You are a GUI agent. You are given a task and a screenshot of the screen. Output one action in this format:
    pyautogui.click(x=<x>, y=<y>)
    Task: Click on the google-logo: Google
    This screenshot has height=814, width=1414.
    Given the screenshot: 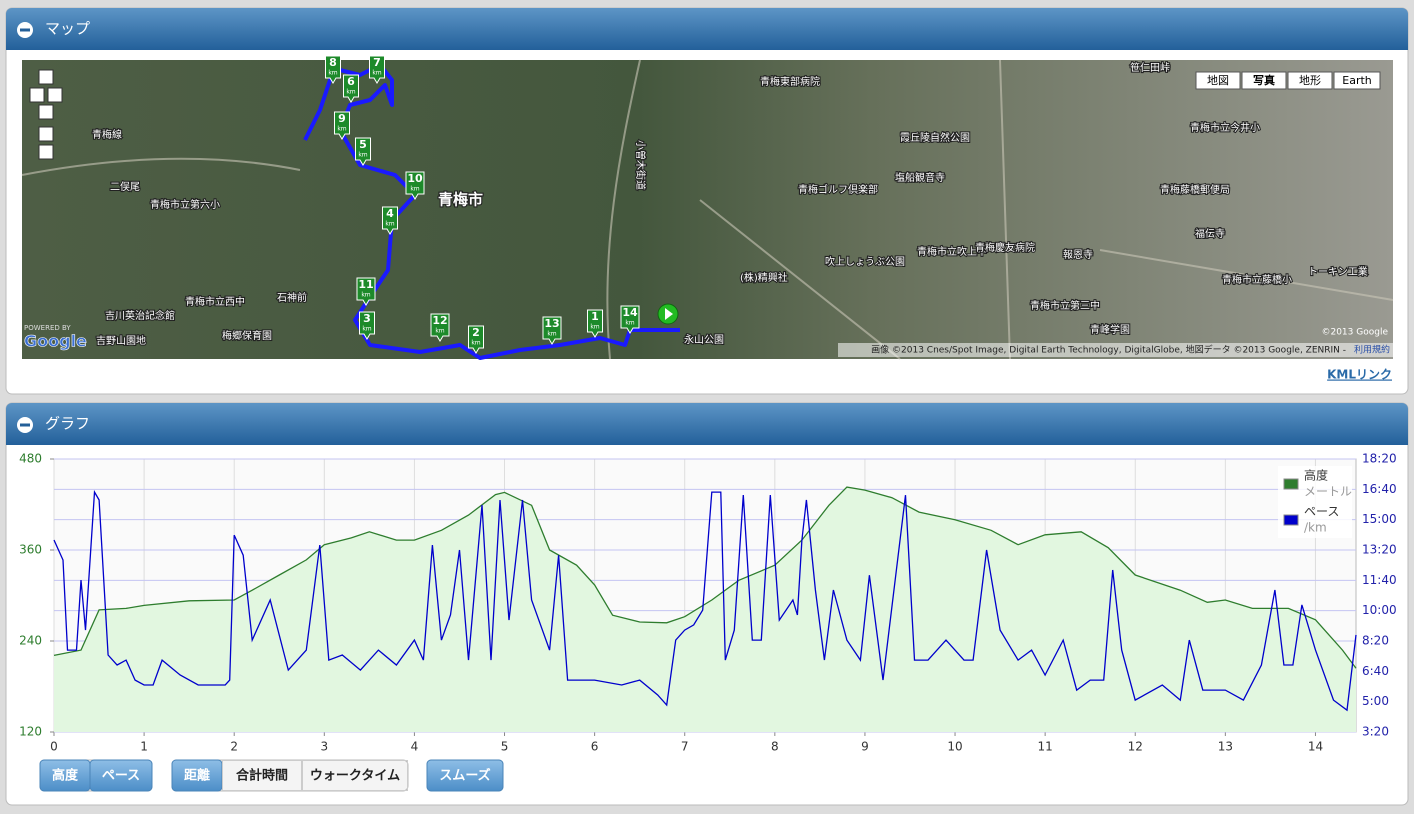 What is the action you would take?
    pyautogui.click(x=55, y=341)
    